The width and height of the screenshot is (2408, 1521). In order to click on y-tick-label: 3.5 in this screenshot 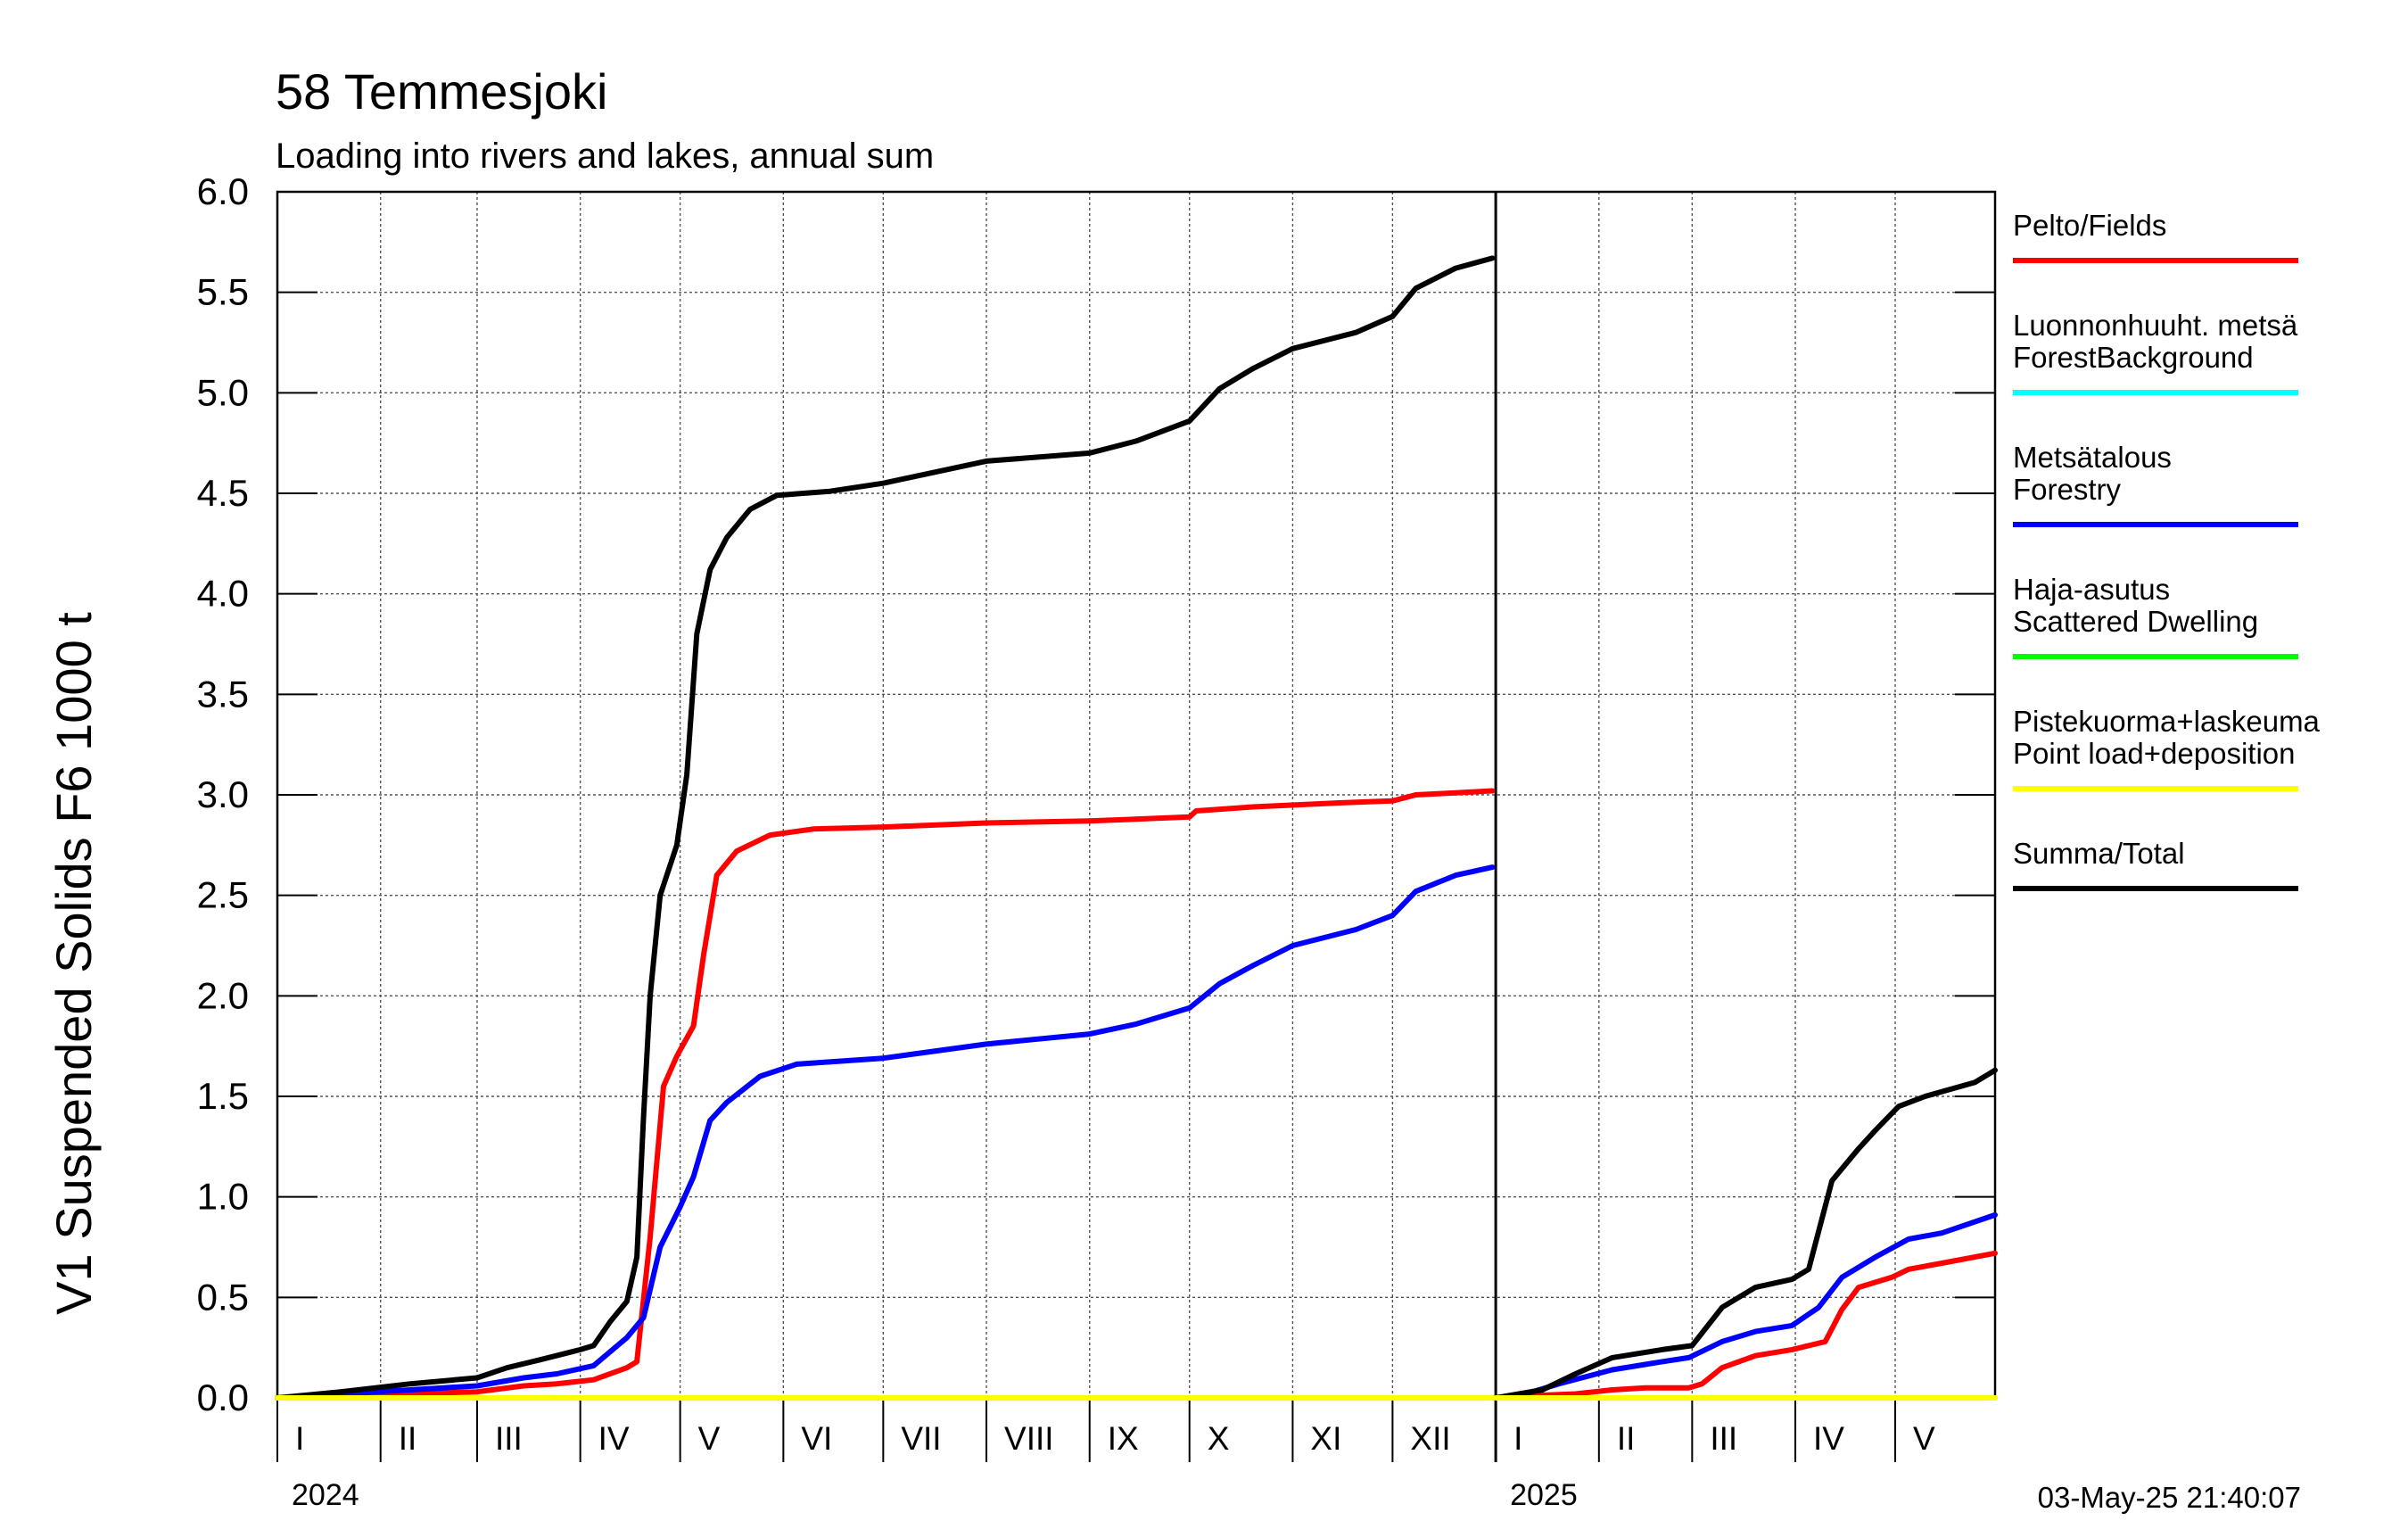, I will do `click(223, 694)`.